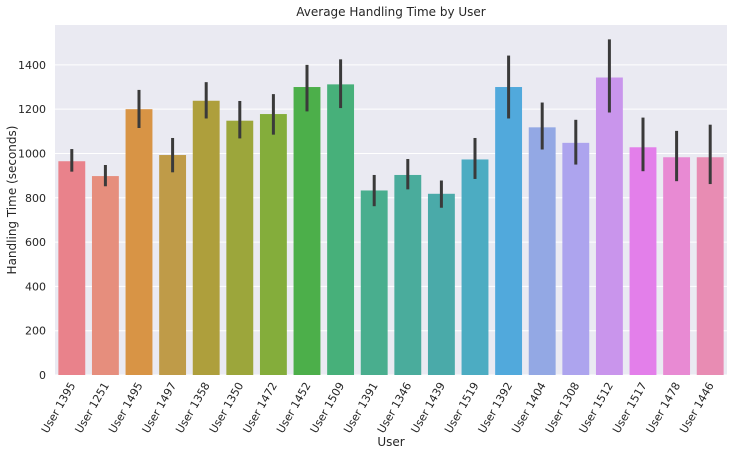 The image size is (738, 454). What do you see at coordinates (35, 242) in the screenshot?
I see `y-tick-3: 600` at bounding box center [35, 242].